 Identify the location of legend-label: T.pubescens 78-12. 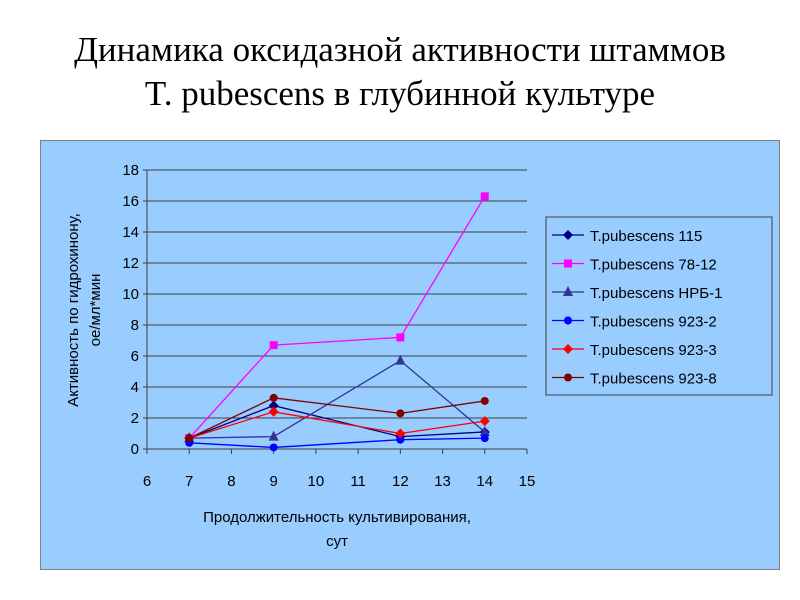
(653, 265).